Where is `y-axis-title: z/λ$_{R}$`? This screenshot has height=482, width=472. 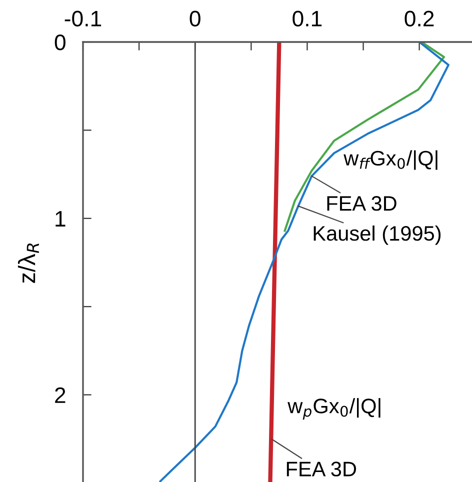 y-axis-title: z/λ$_{R}$ is located at coordinates (28, 263).